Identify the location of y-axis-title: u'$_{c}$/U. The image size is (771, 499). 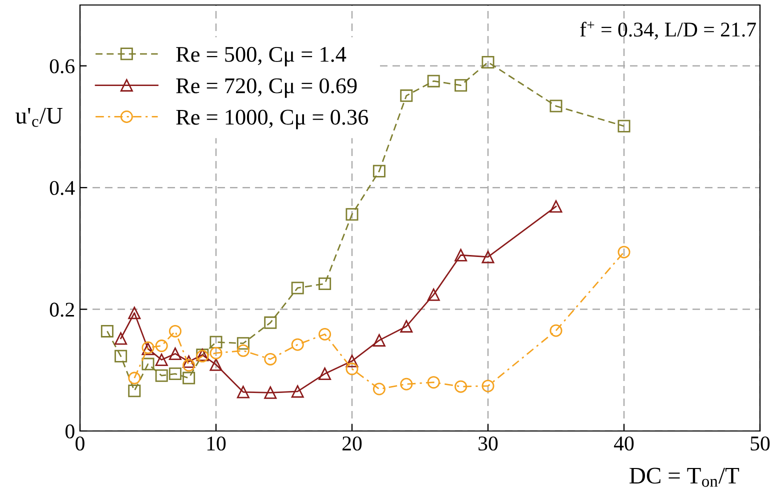
(39, 117).